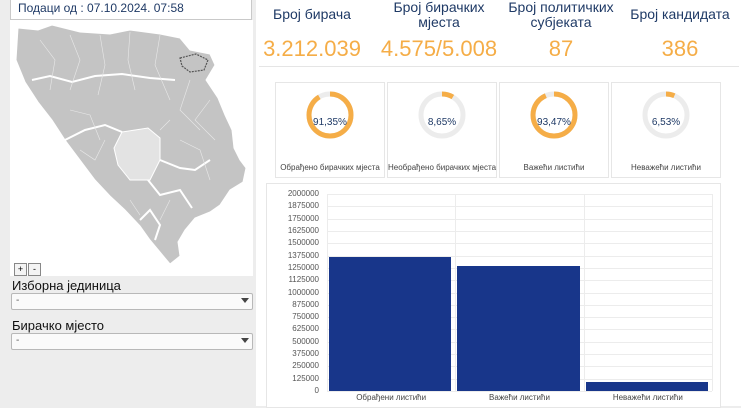 The image size is (741, 408). I want to click on gauge-caption: Неважећи листићи, so click(666, 167).